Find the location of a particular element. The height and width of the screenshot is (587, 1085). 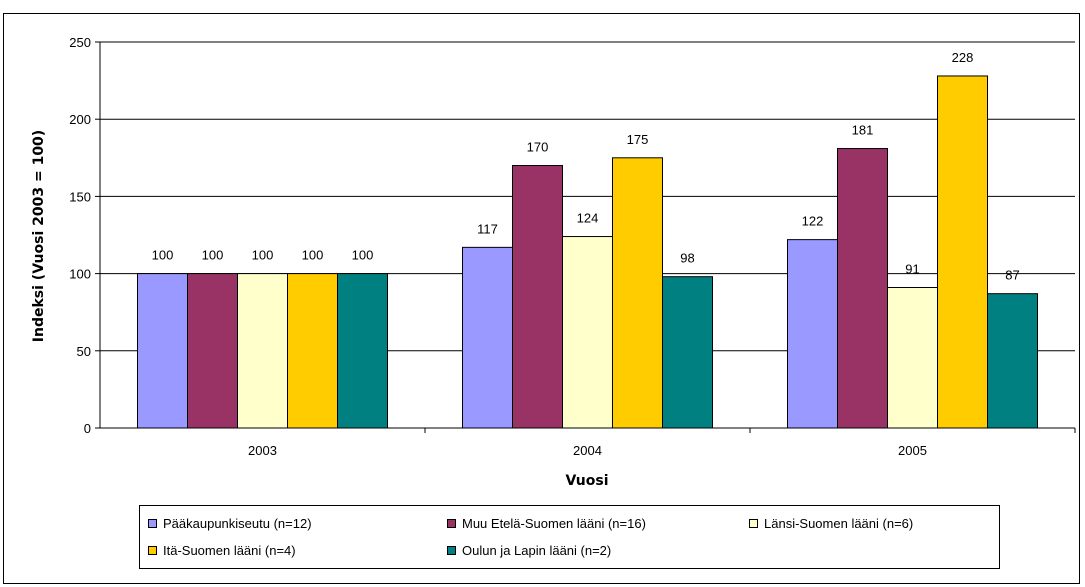

legend-item: Muu Etelä-Suomen lääni (n=16) is located at coordinates (546, 523).